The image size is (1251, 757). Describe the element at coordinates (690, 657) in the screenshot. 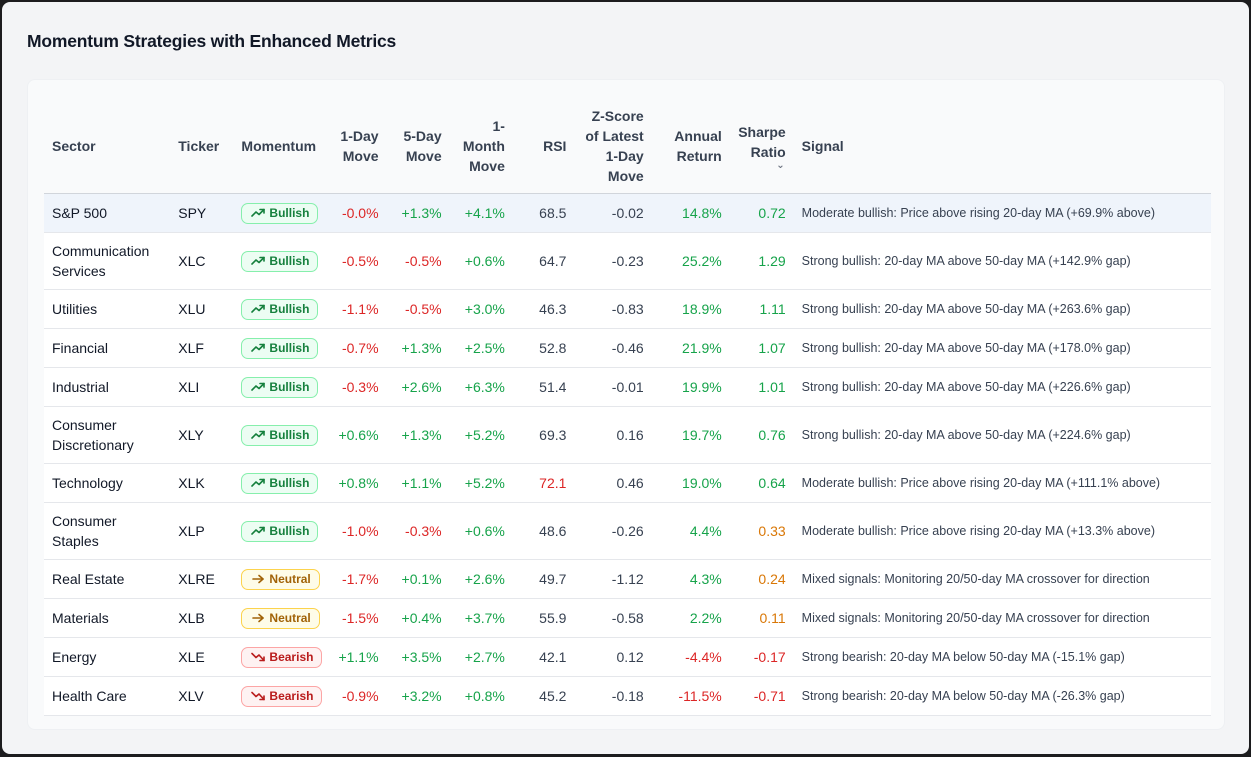

I see `annual-return-cell: -4.4%` at that location.